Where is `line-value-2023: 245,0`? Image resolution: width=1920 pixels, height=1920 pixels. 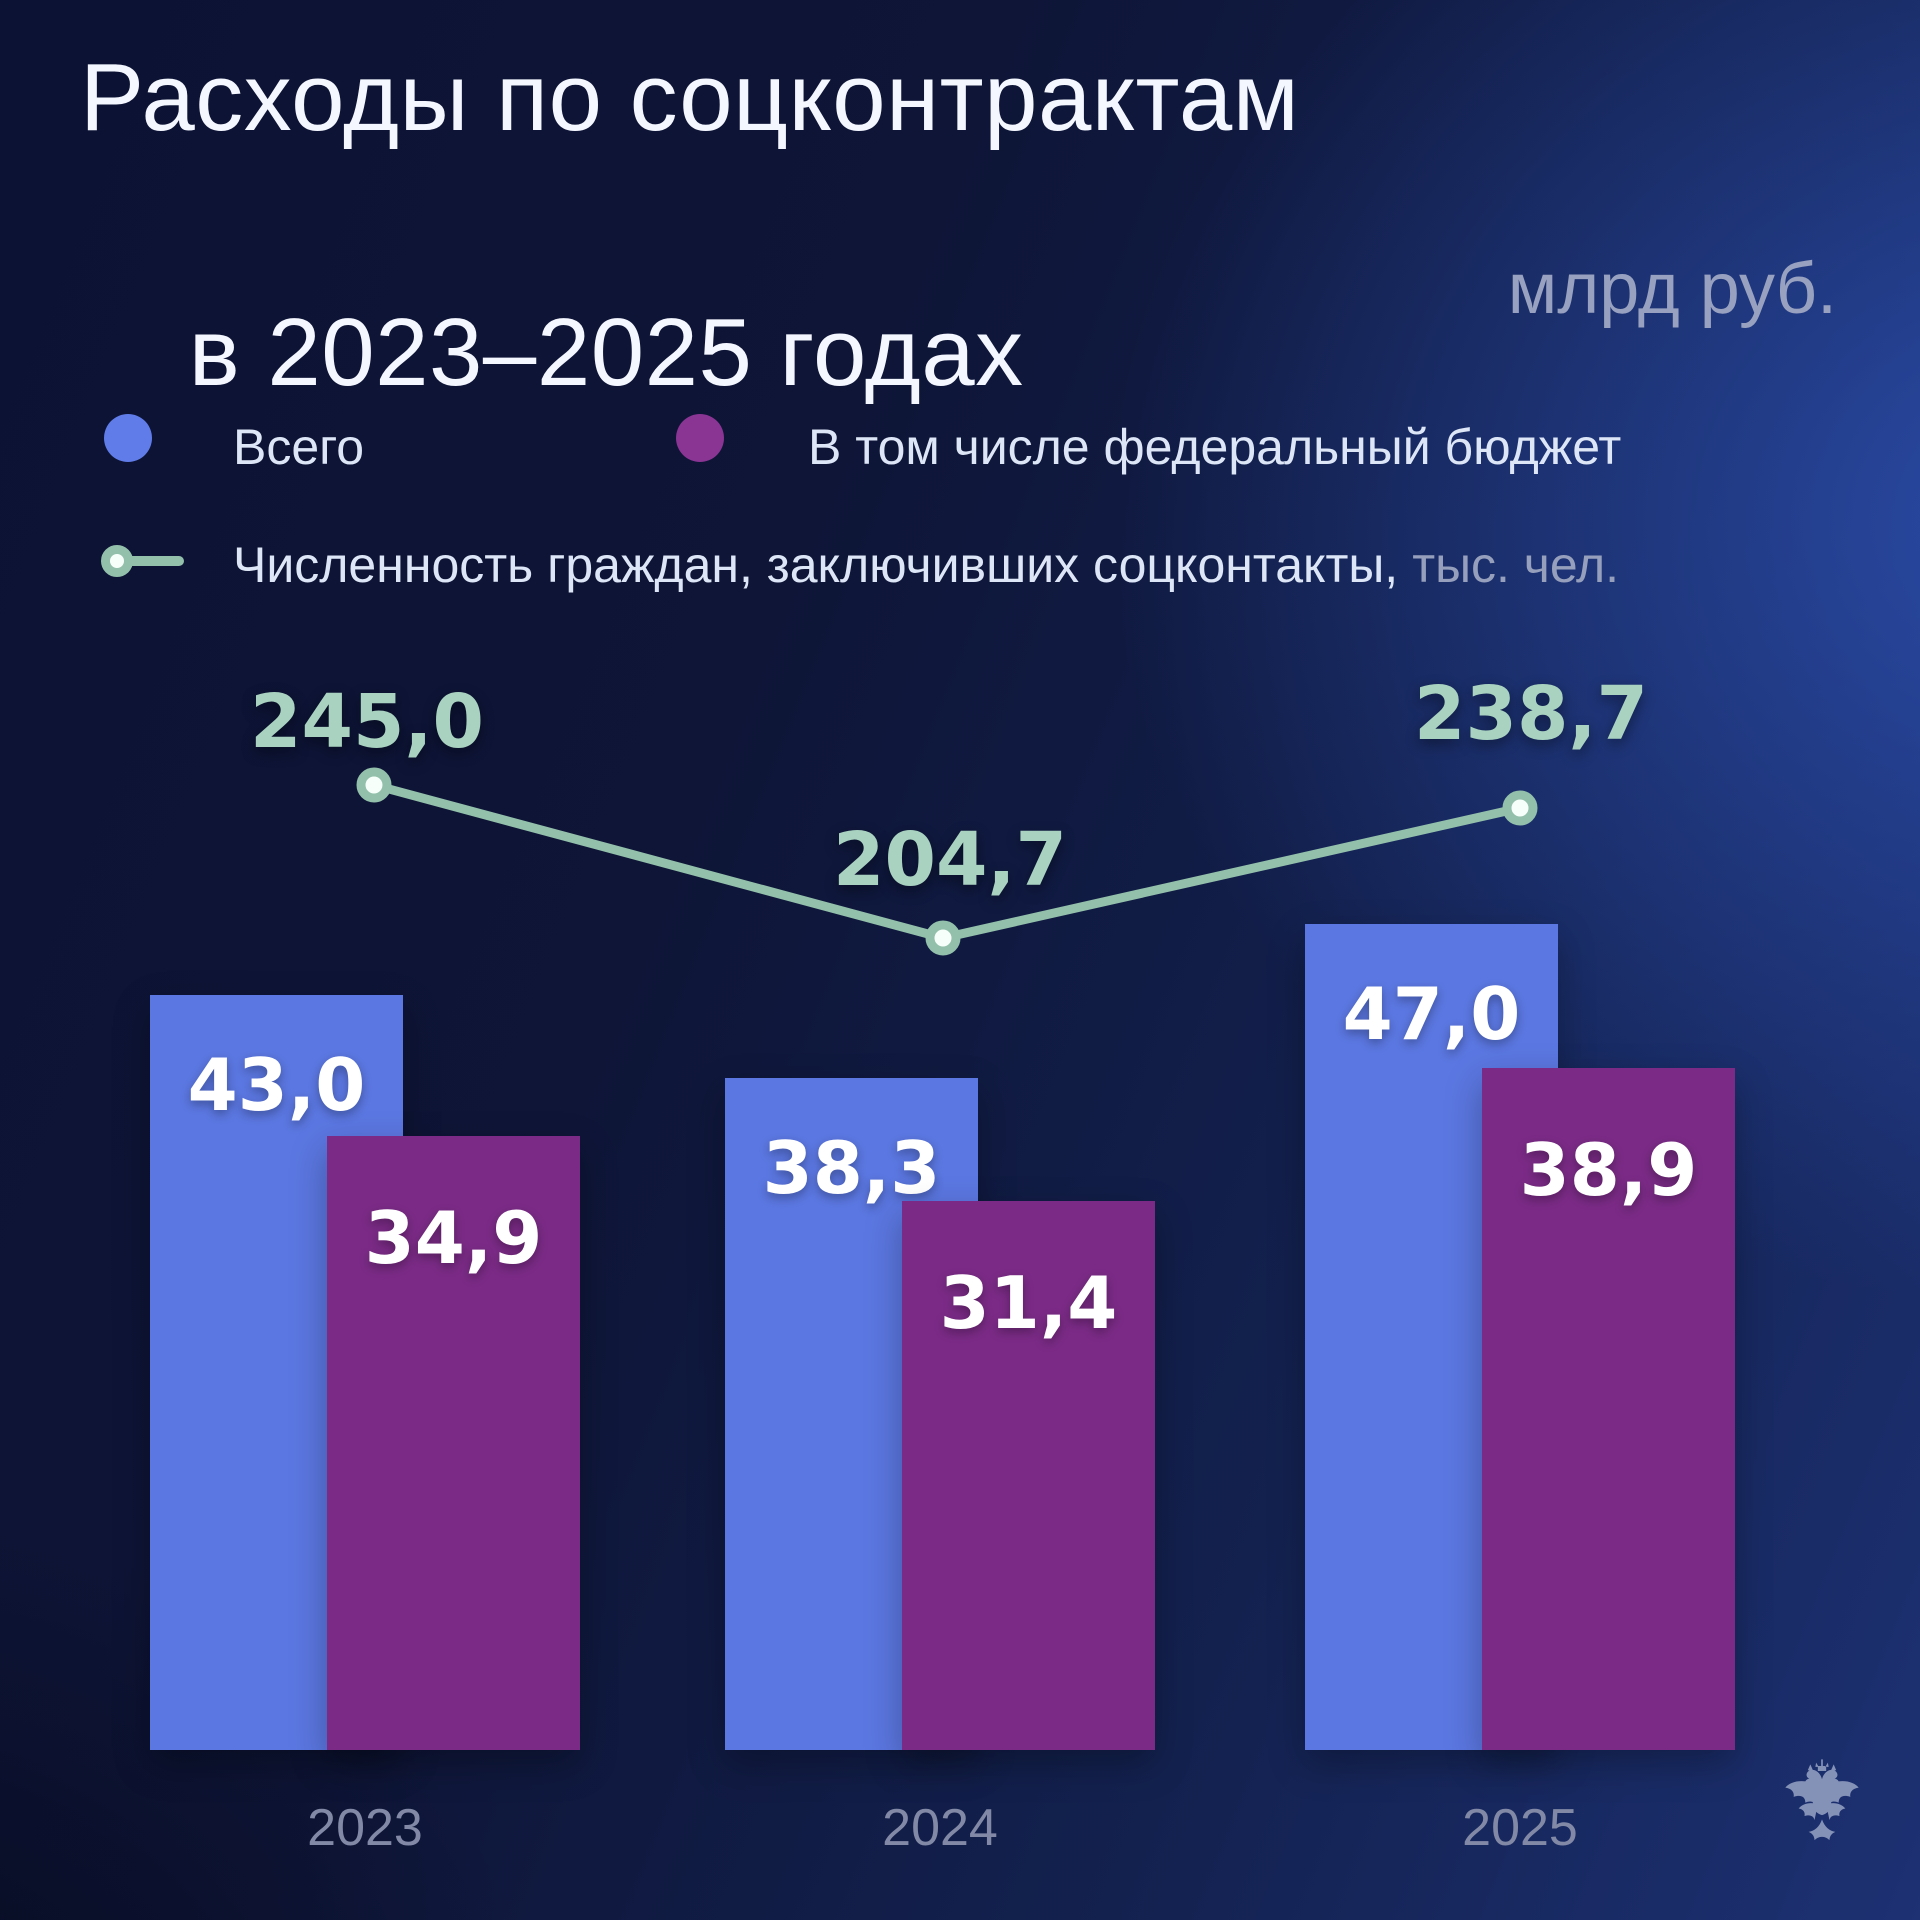 line-value-2023: 245,0 is located at coordinates (367, 722).